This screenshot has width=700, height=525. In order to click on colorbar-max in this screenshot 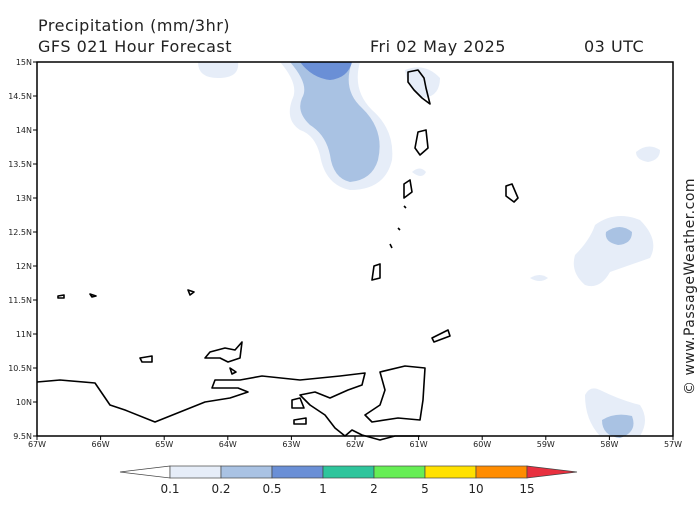, I will do `click(552, 472)`.